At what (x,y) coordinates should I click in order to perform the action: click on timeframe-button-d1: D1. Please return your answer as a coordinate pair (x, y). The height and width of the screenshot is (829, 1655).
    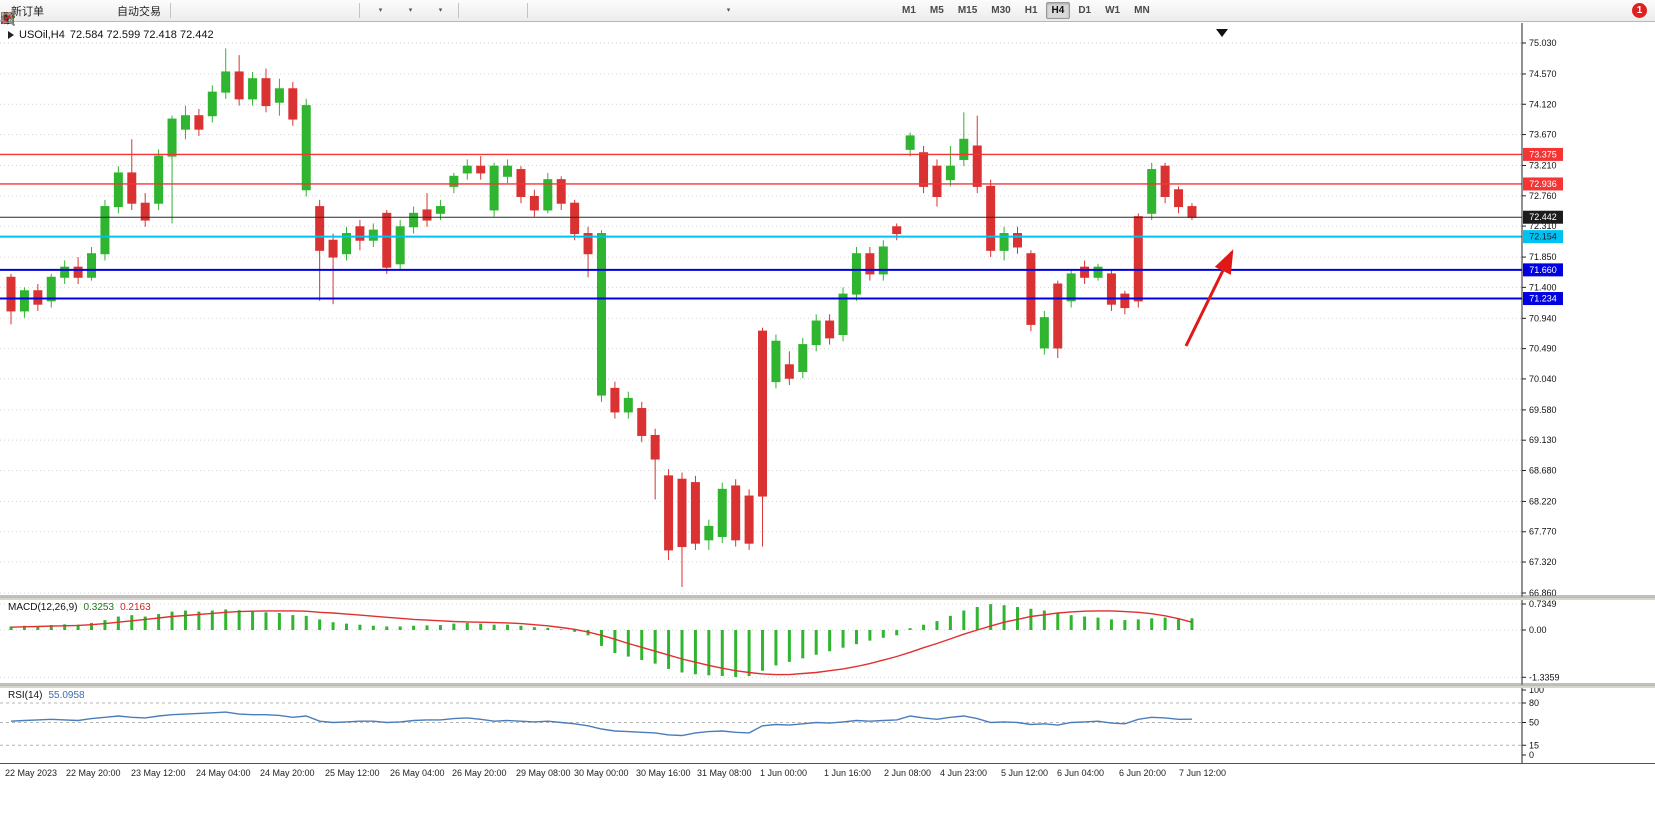
    Looking at the image, I should click on (1085, 10).